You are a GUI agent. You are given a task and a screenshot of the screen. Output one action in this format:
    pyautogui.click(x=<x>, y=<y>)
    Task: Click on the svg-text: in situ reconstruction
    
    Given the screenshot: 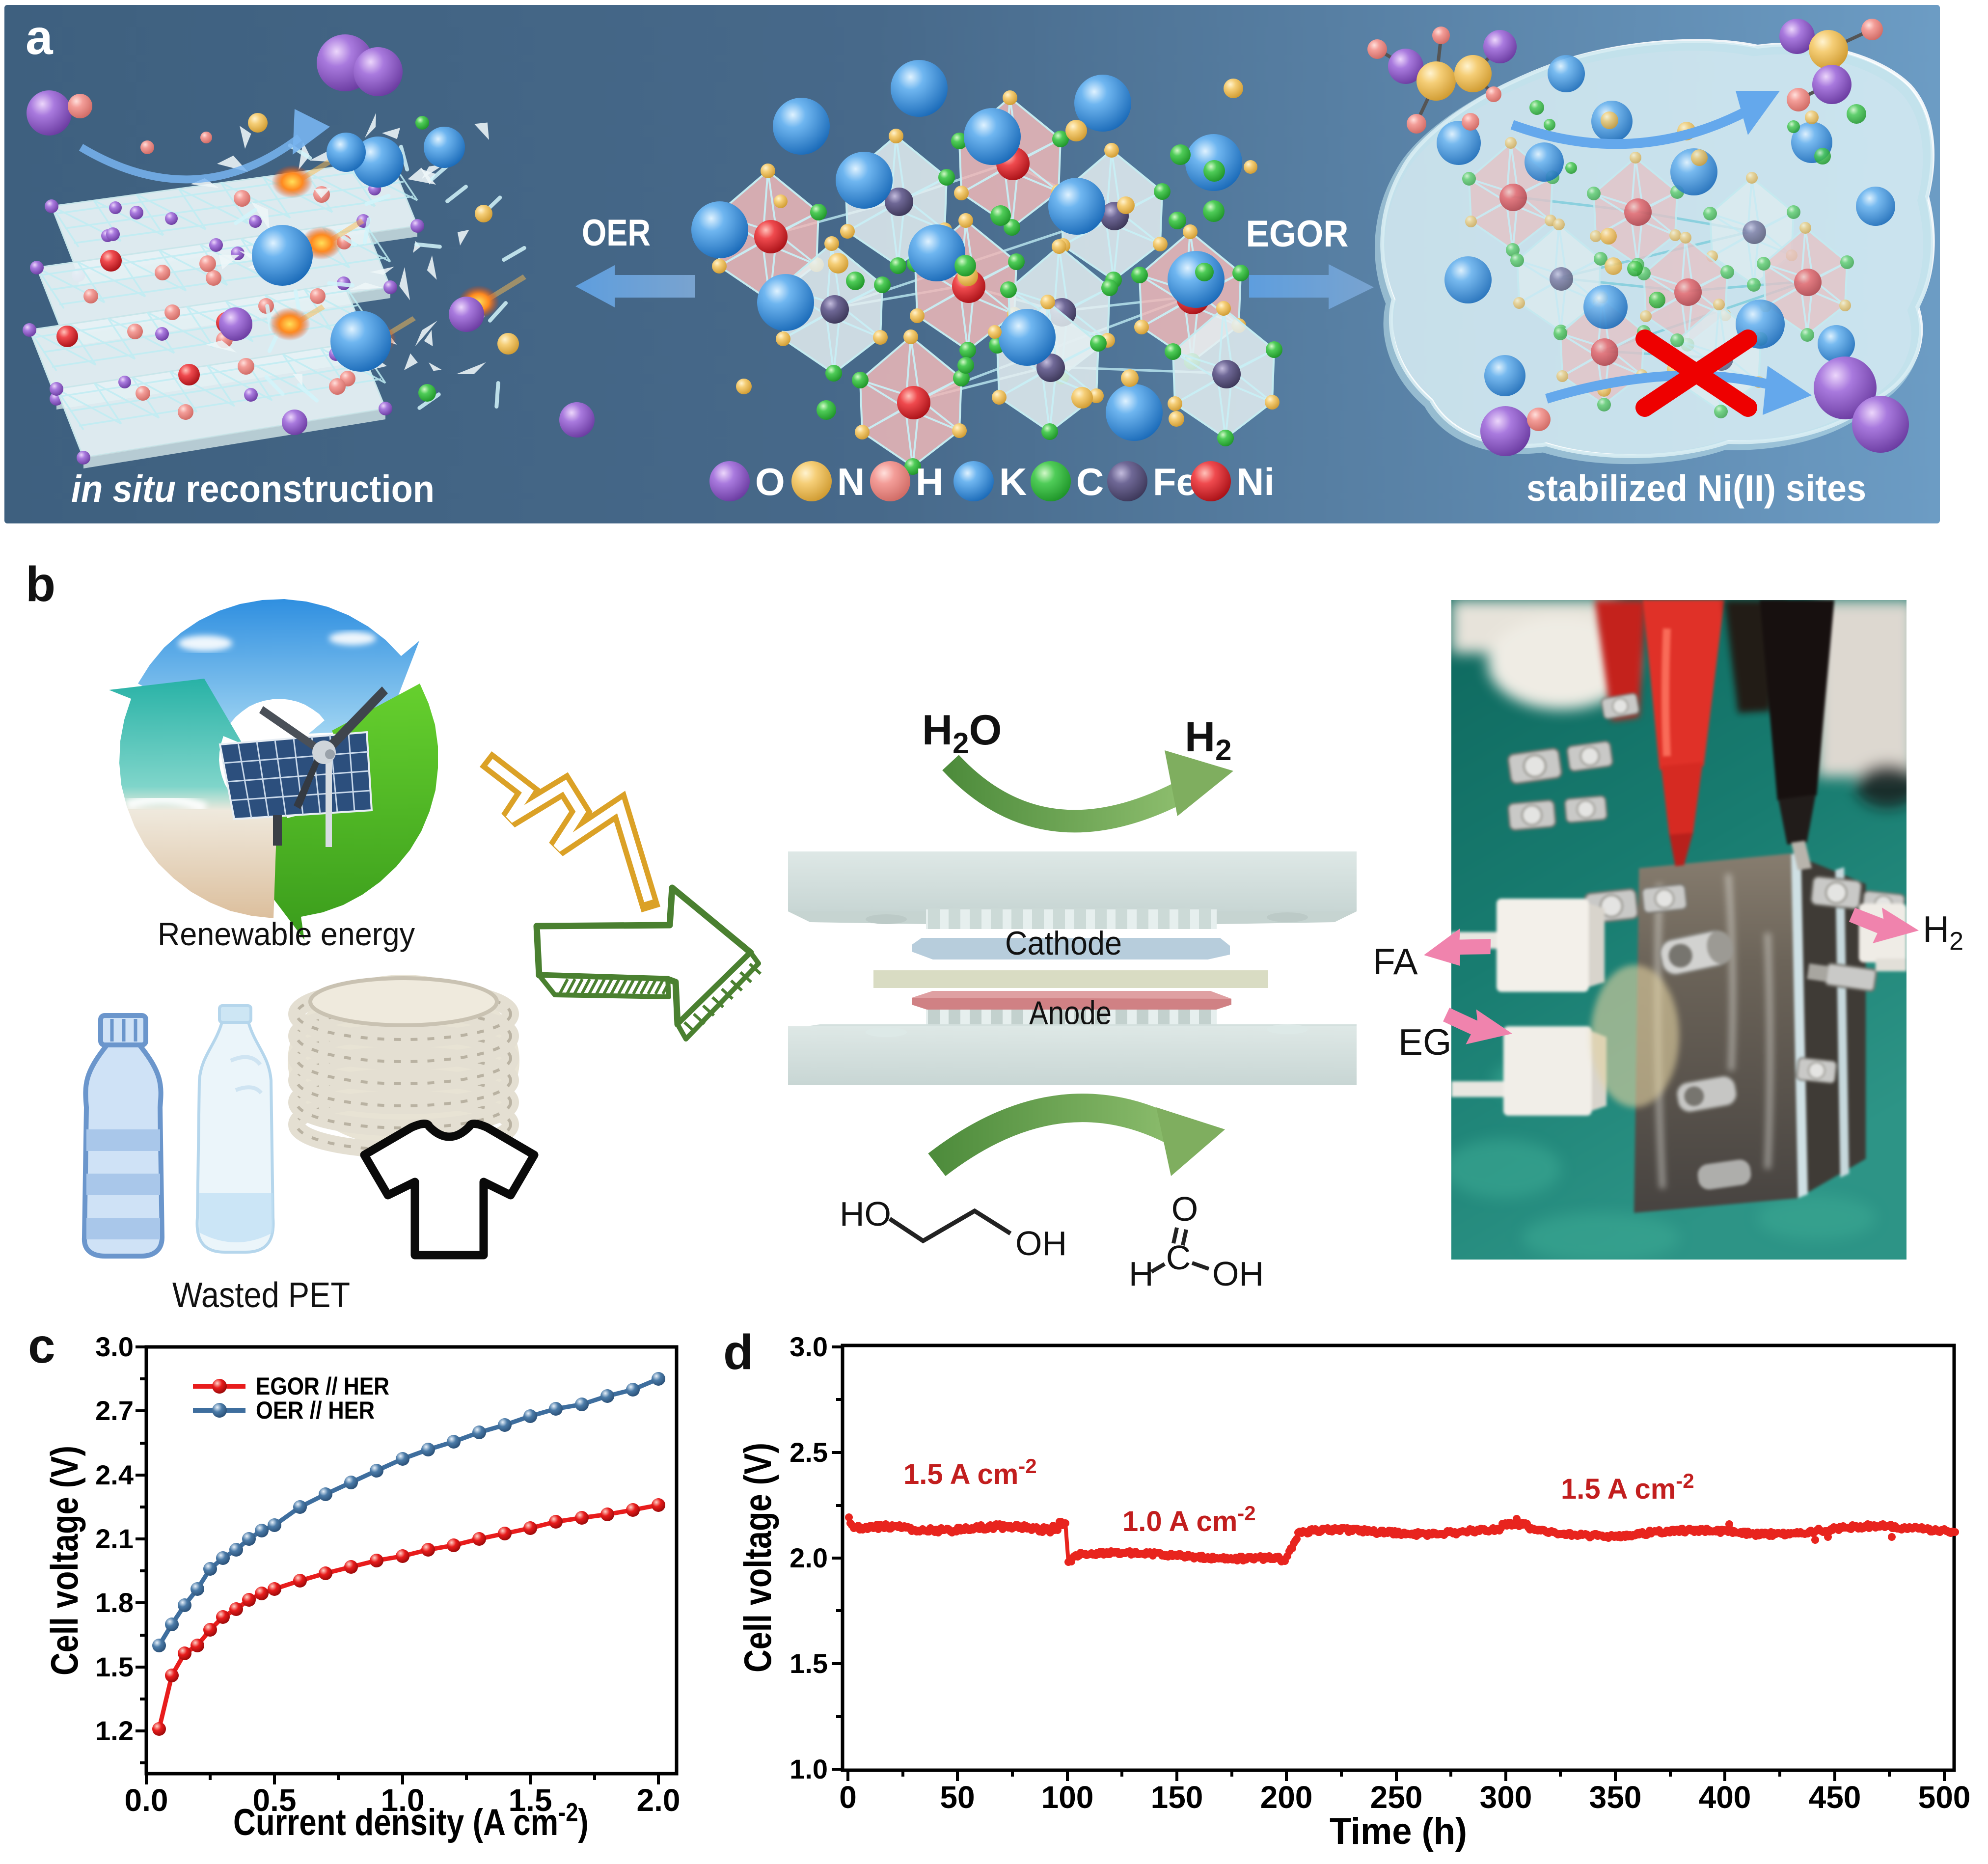 What is the action you would take?
    pyautogui.click(x=253, y=489)
    